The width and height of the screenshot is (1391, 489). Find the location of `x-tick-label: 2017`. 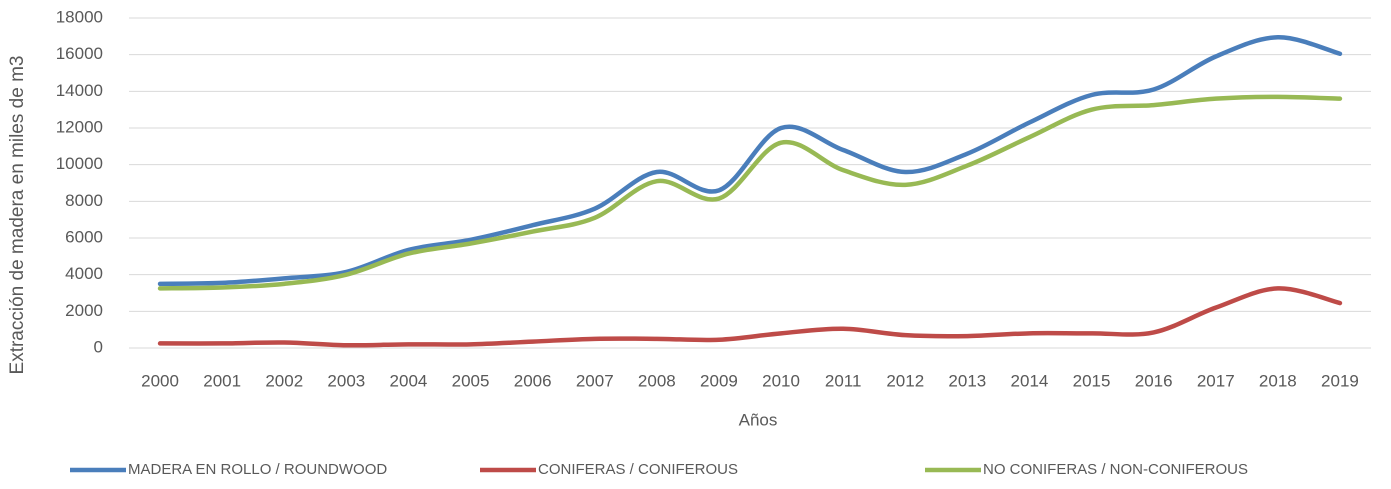

x-tick-label: 2017 is located at coordinates (1216, 380).